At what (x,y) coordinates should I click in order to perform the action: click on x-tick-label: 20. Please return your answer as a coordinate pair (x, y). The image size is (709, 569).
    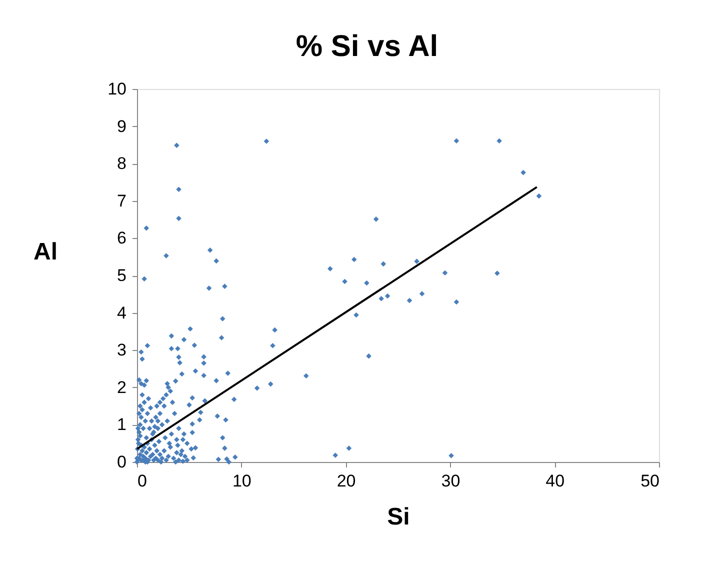
    Looking at the image, I should click on (346, 481).